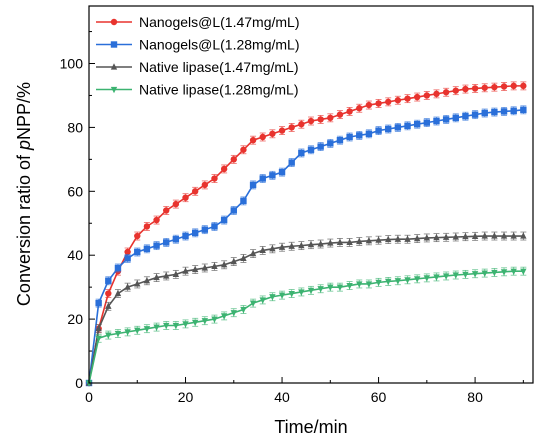 The height and width of the screenshot is (441, 541). Describe the element at coordinates (75, 319) in the screenshot. I see `y-tick-label: 20` at that location.